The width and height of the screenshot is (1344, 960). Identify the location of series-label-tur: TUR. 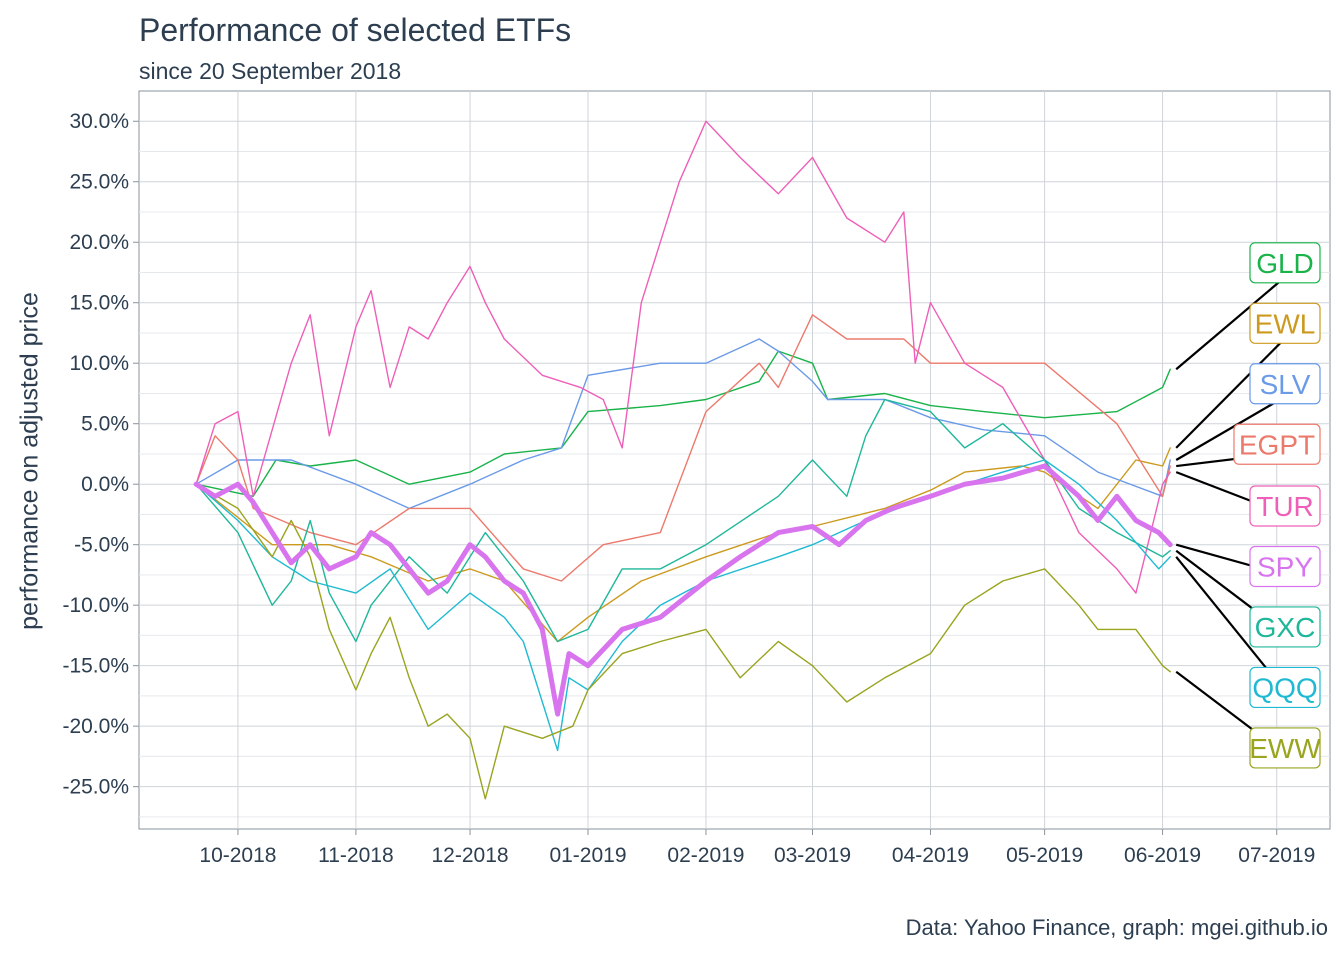
(1285, 506).